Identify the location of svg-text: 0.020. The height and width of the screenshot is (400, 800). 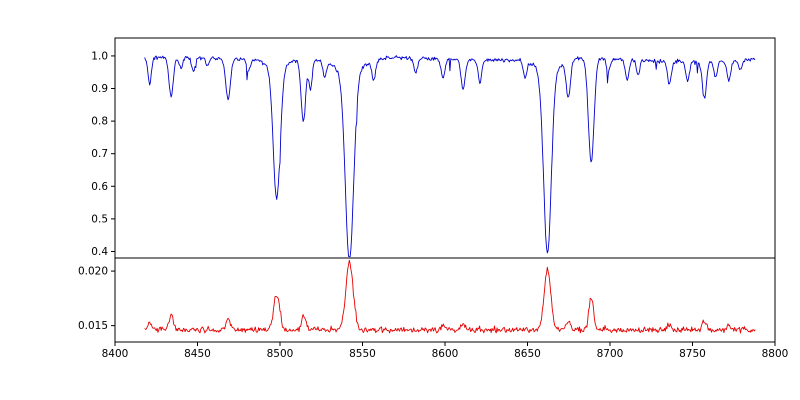
(93, 272).